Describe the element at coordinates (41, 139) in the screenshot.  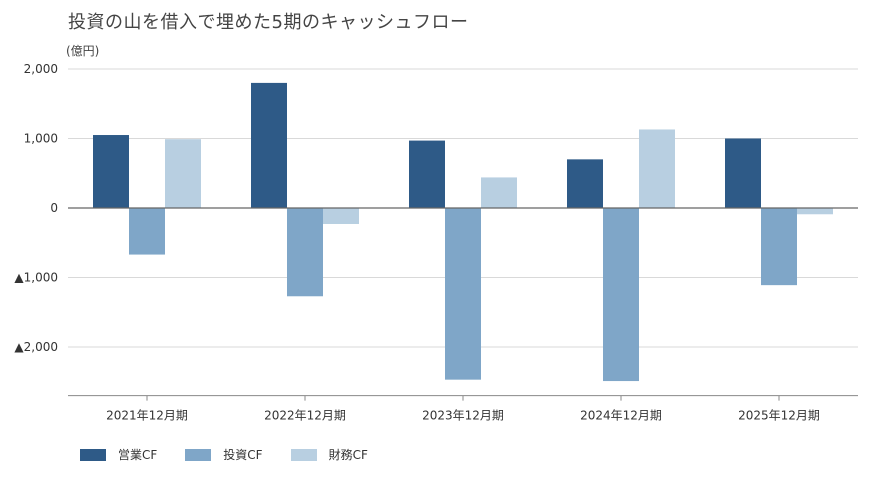
I see `y-tick-label: 1,000` at that location.